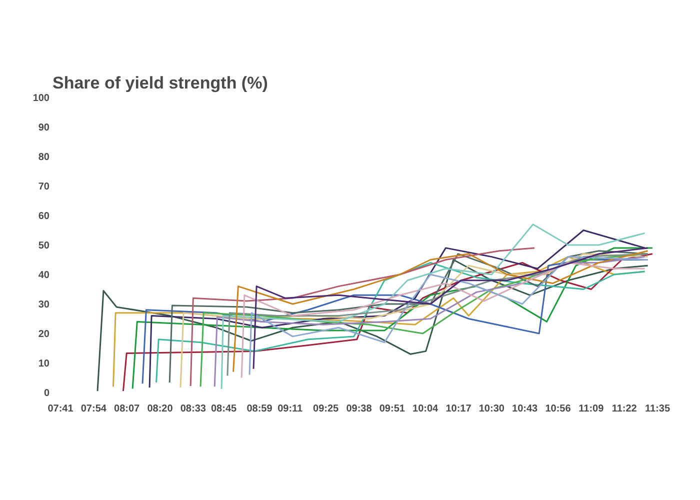 The width and height of the screenshot is (700, 500). Describe the element at coordinates (61, 409) in the screenshot. I see `x-tick-label: 07:41` at that location.